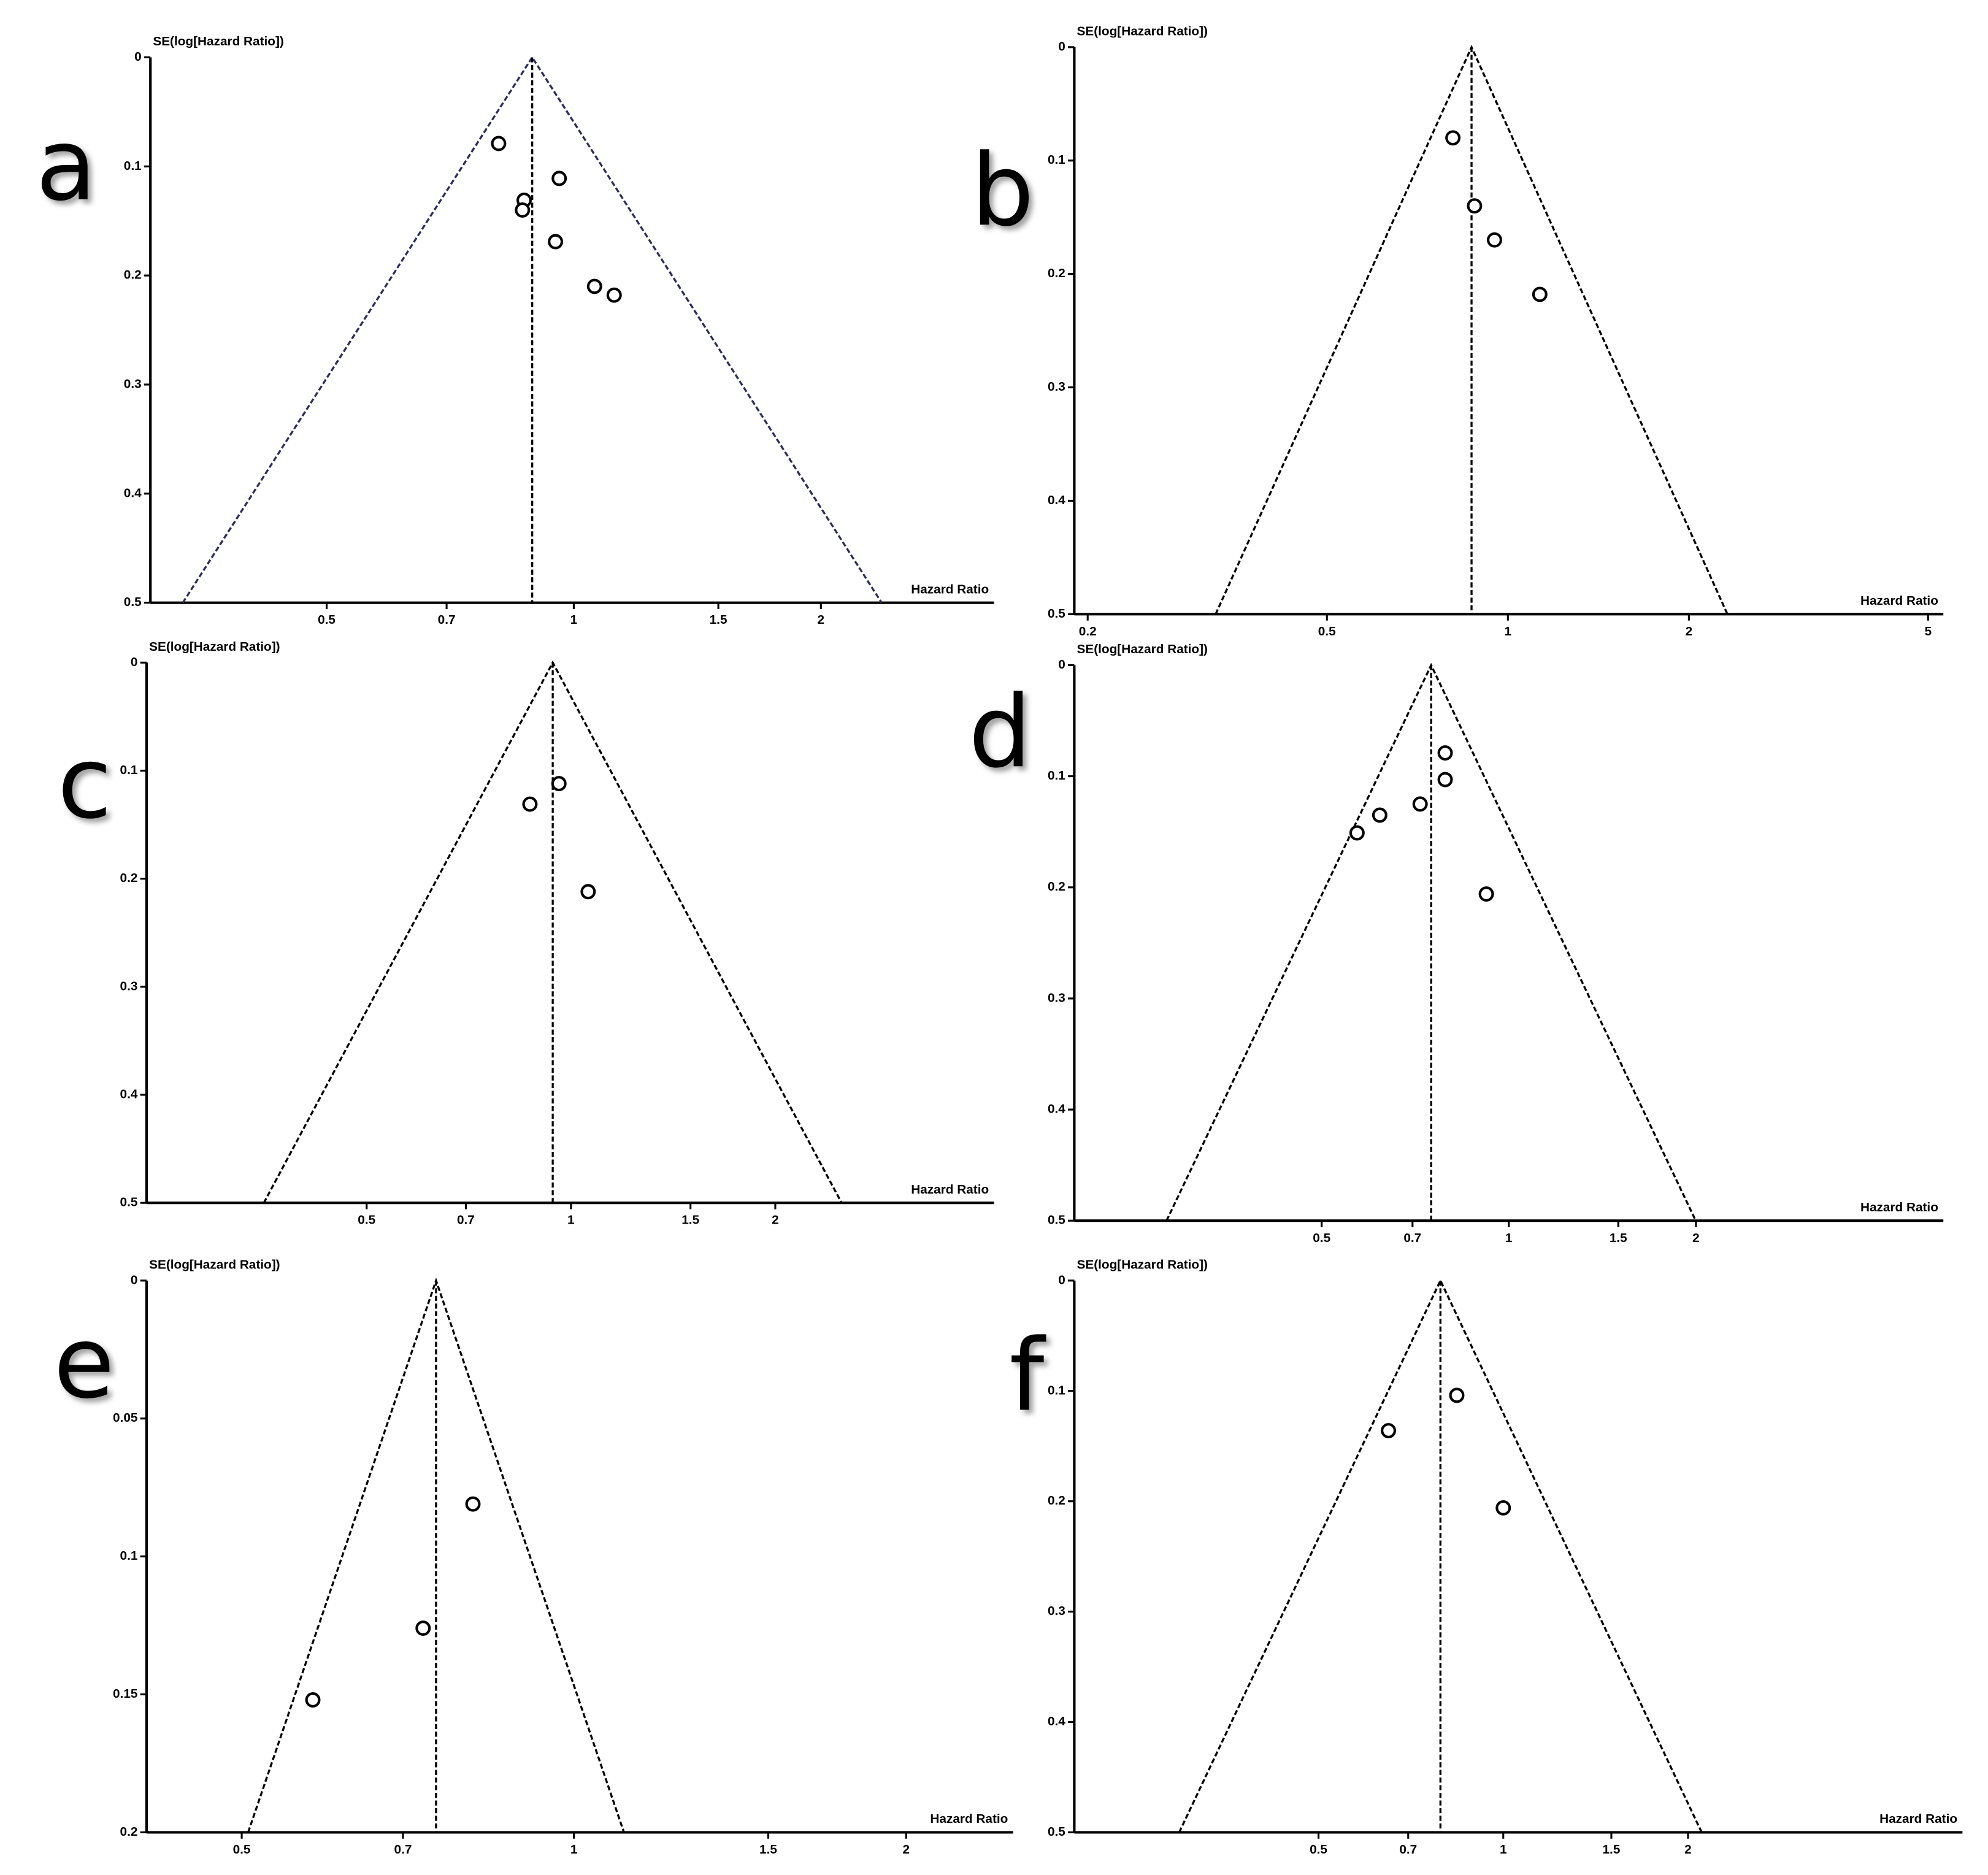 This screenshot has width=1988, height=1875. Describe the element at coordinates (1027, 1376) in the screenshot. I see `panel-label: f` at that location.